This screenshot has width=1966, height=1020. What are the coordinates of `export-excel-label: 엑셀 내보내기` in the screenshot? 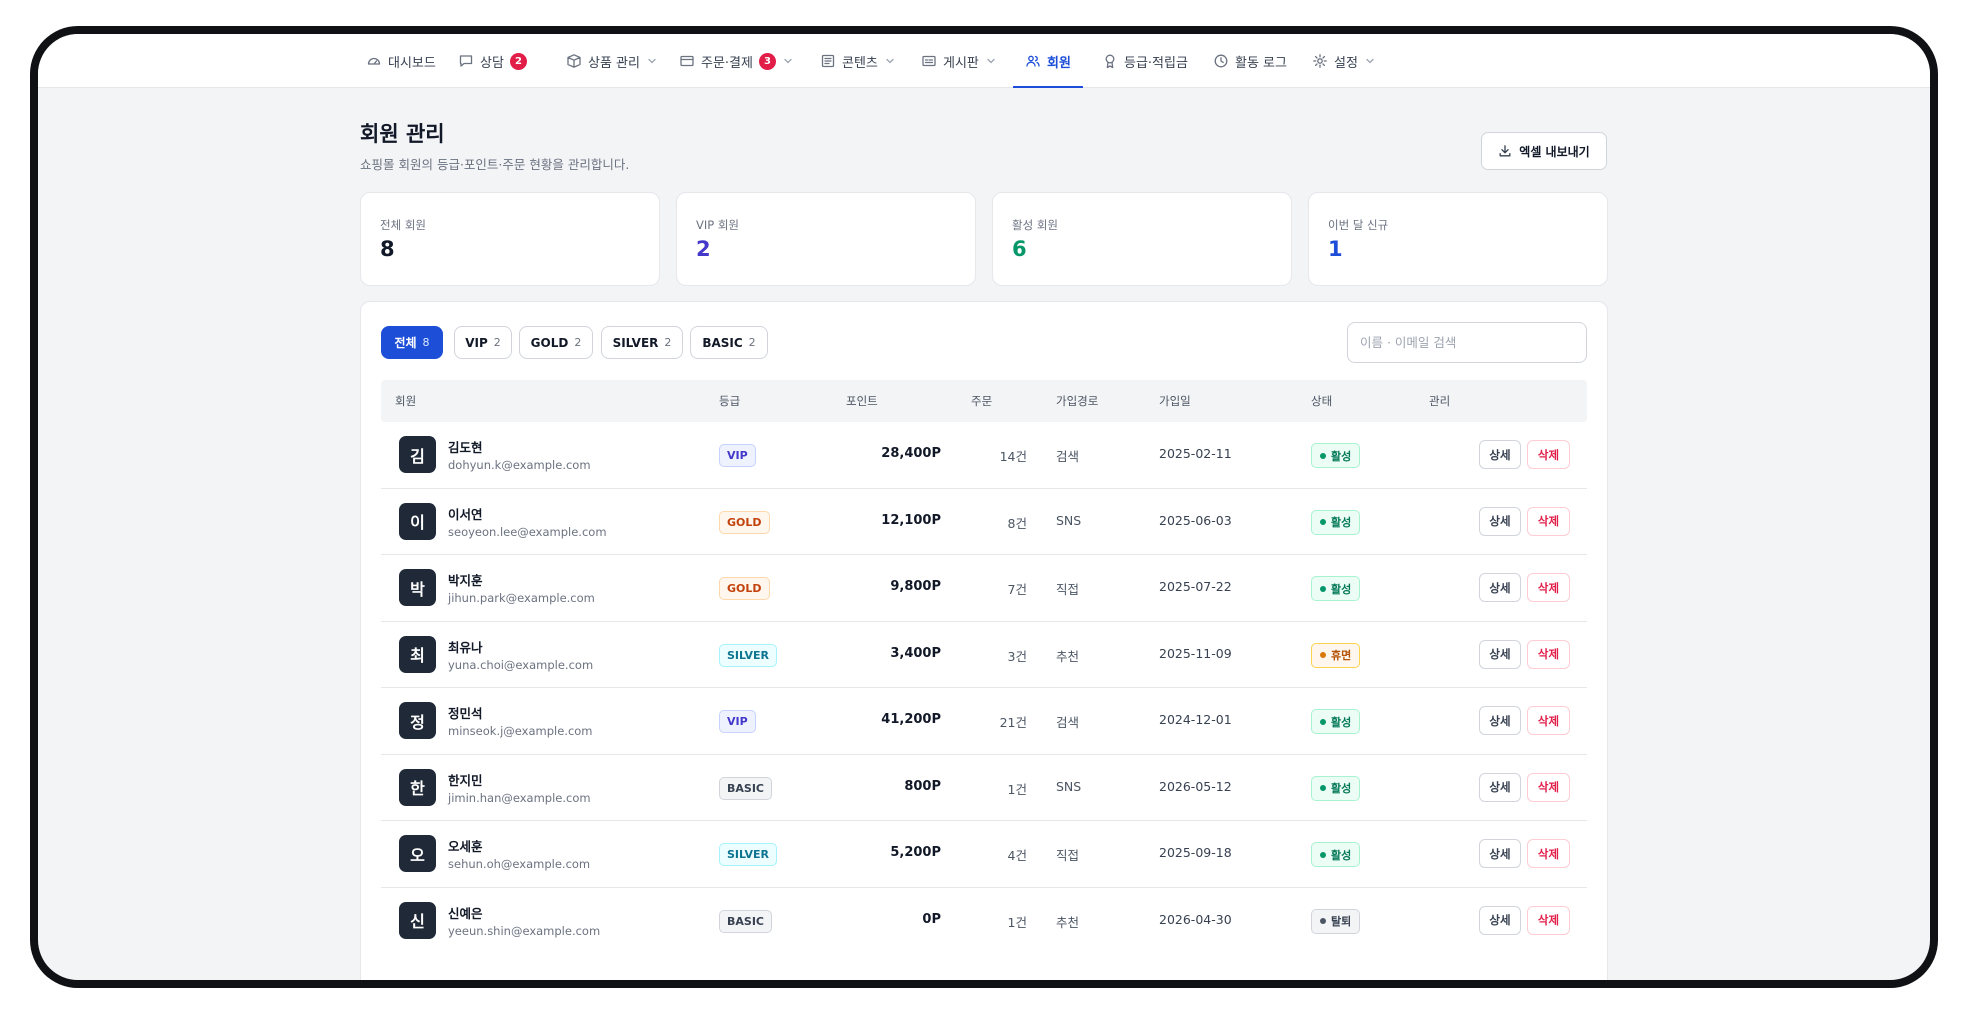 It's located at (1554, 151).